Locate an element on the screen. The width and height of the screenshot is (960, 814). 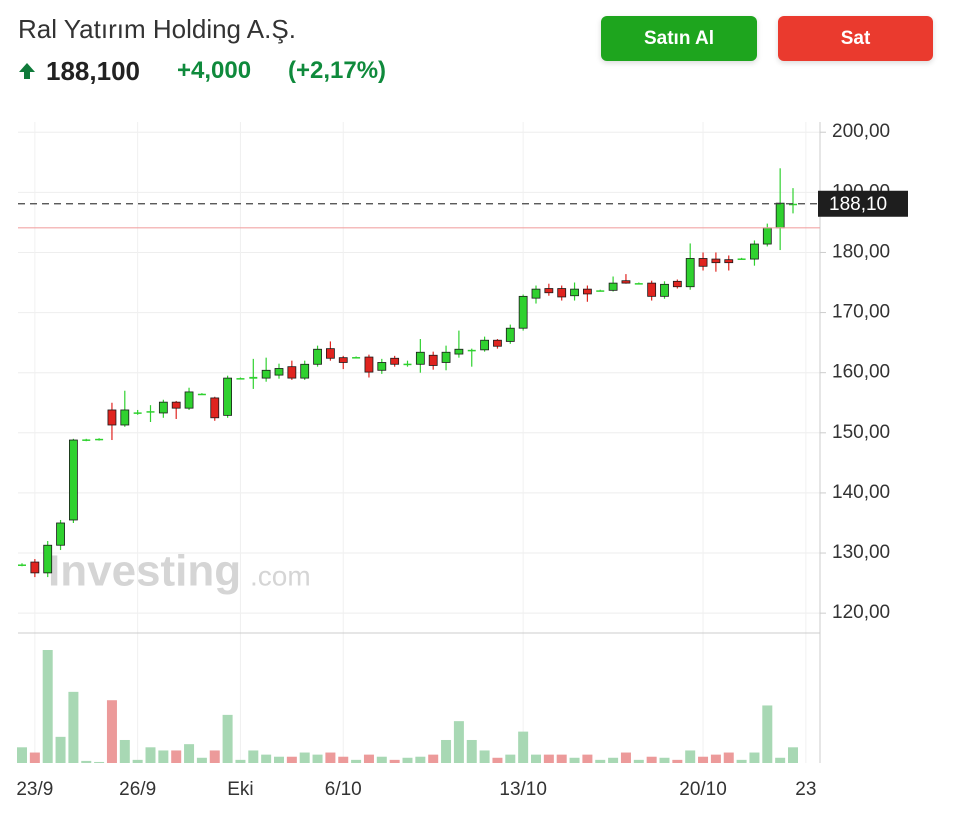
x-tick-label: 6/10 is located at coordinates (343, 789).